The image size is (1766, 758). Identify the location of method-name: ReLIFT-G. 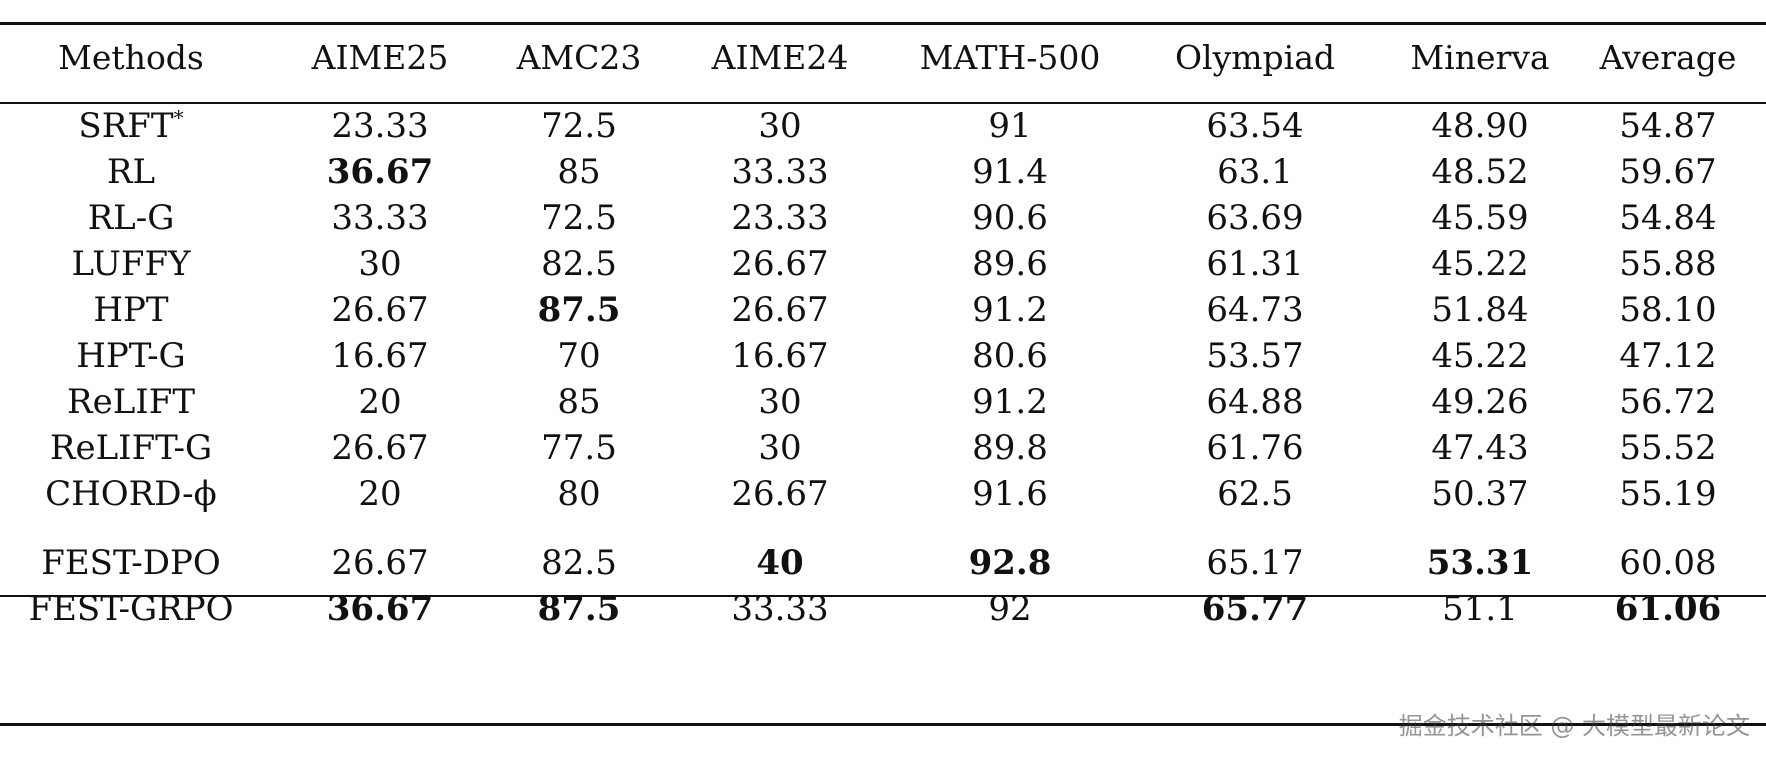
(131, 448).